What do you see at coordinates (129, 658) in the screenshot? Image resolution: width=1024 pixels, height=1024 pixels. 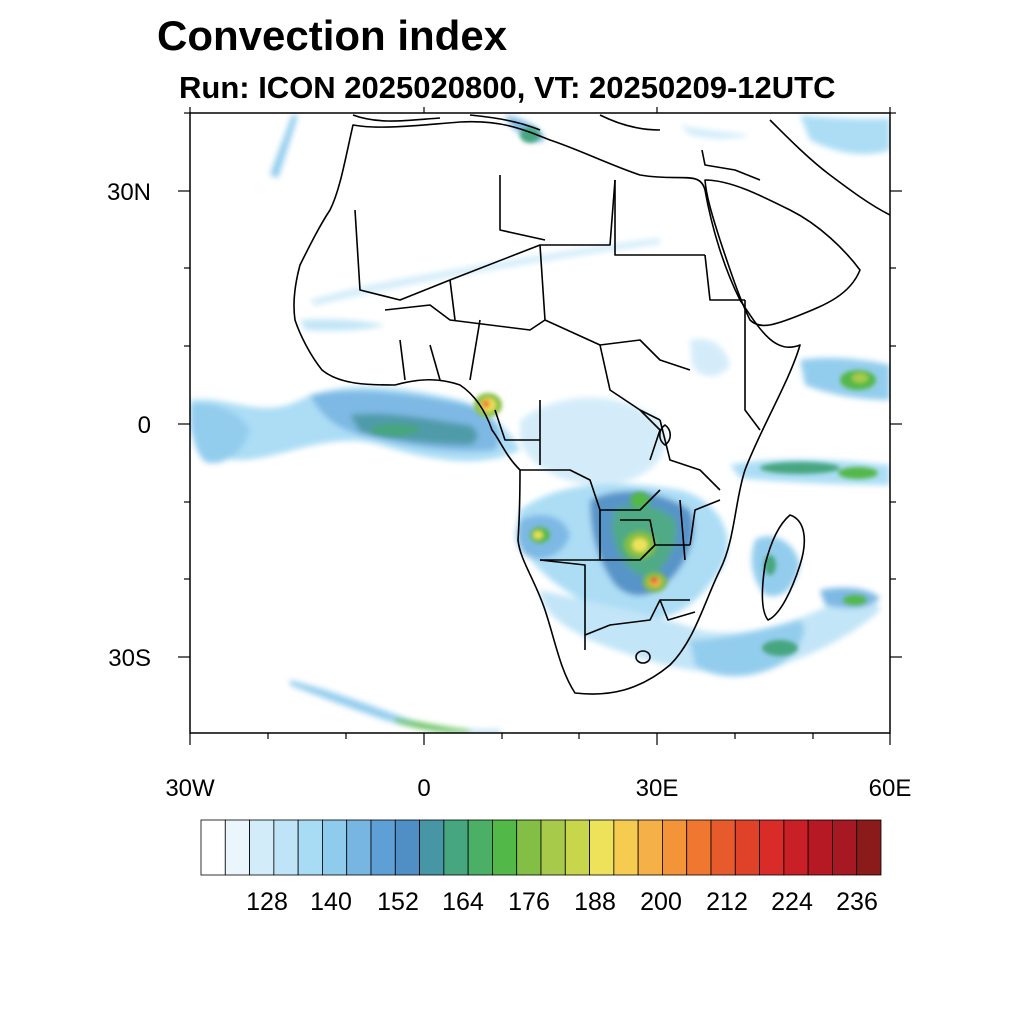 I see `lat-label-30s: 30S` at bounding box center [129, 658].